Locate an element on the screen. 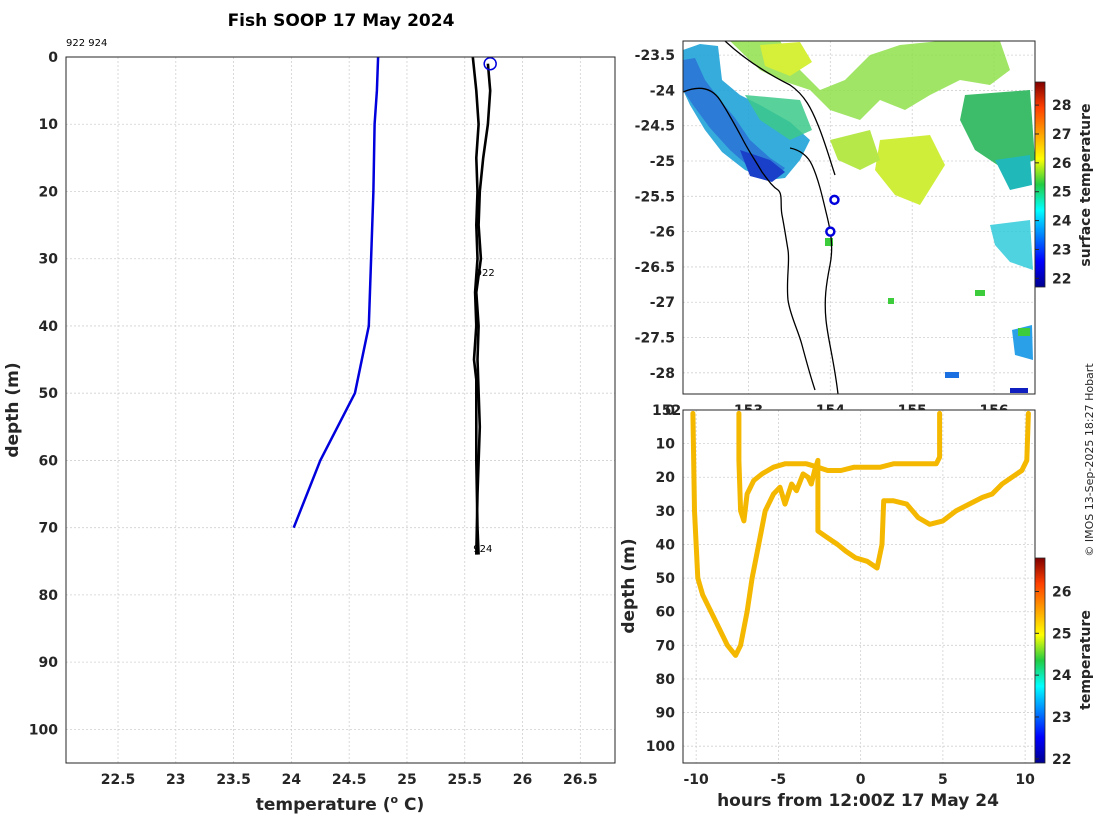  profile-x-tick-label: 24 is located at coordinates (292, 780).